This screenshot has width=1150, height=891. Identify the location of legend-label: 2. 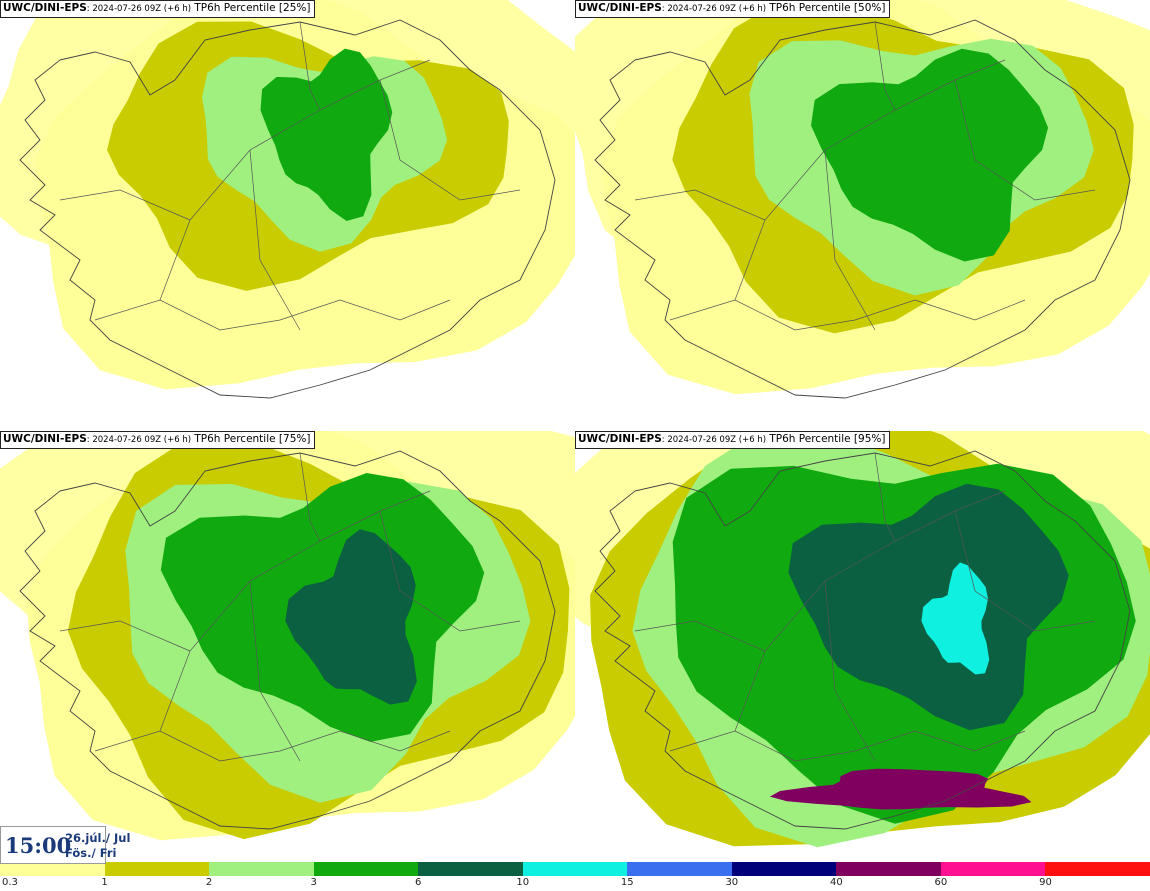
(209, 882).